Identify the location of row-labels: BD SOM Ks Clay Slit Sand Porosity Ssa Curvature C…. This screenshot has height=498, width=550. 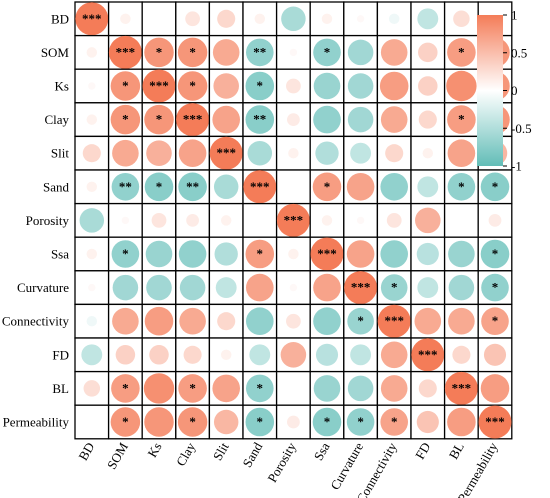
(36, 220).